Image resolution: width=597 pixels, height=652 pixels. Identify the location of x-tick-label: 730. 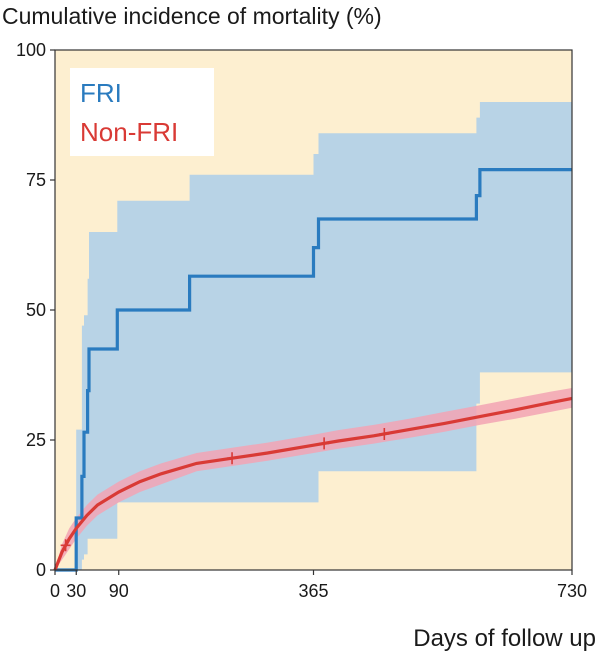
(572, 591).